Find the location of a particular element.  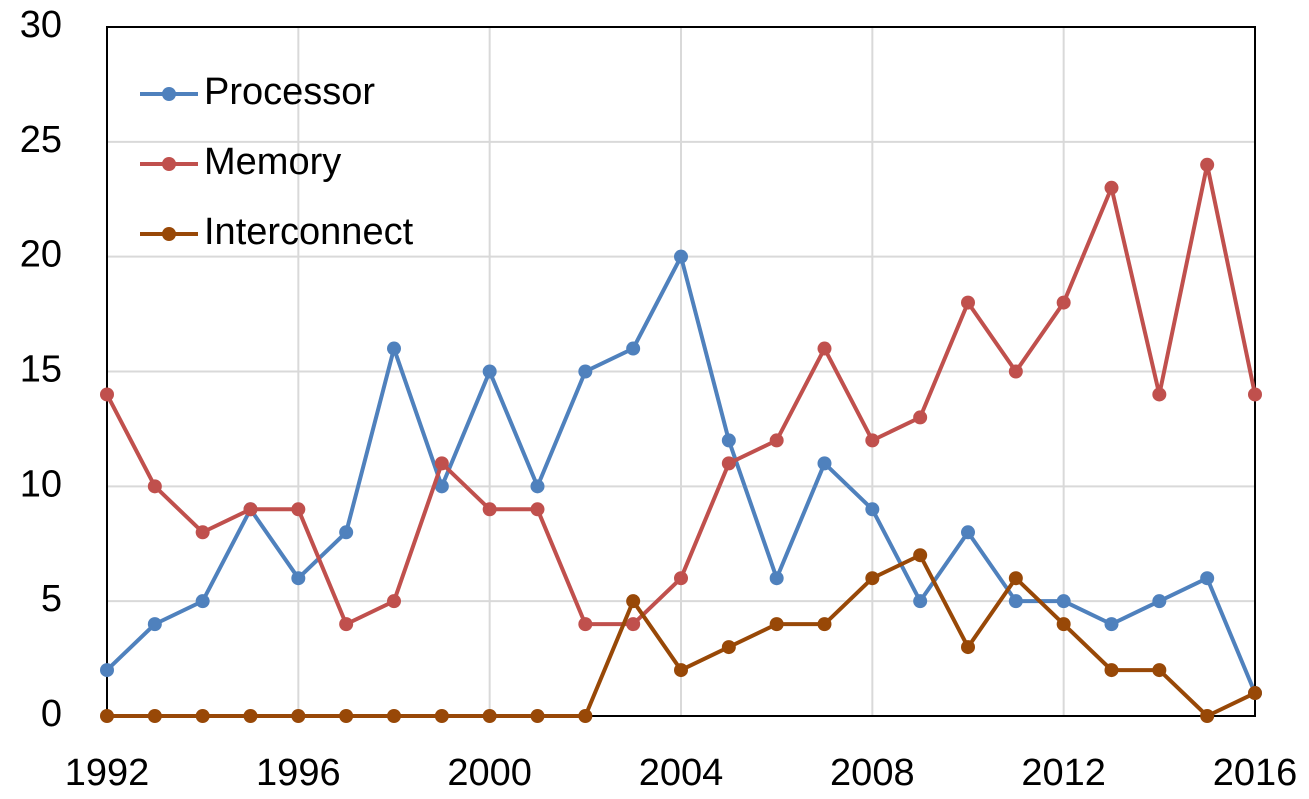

x-tick-label: 1992 is located at coordinates (107, 773).